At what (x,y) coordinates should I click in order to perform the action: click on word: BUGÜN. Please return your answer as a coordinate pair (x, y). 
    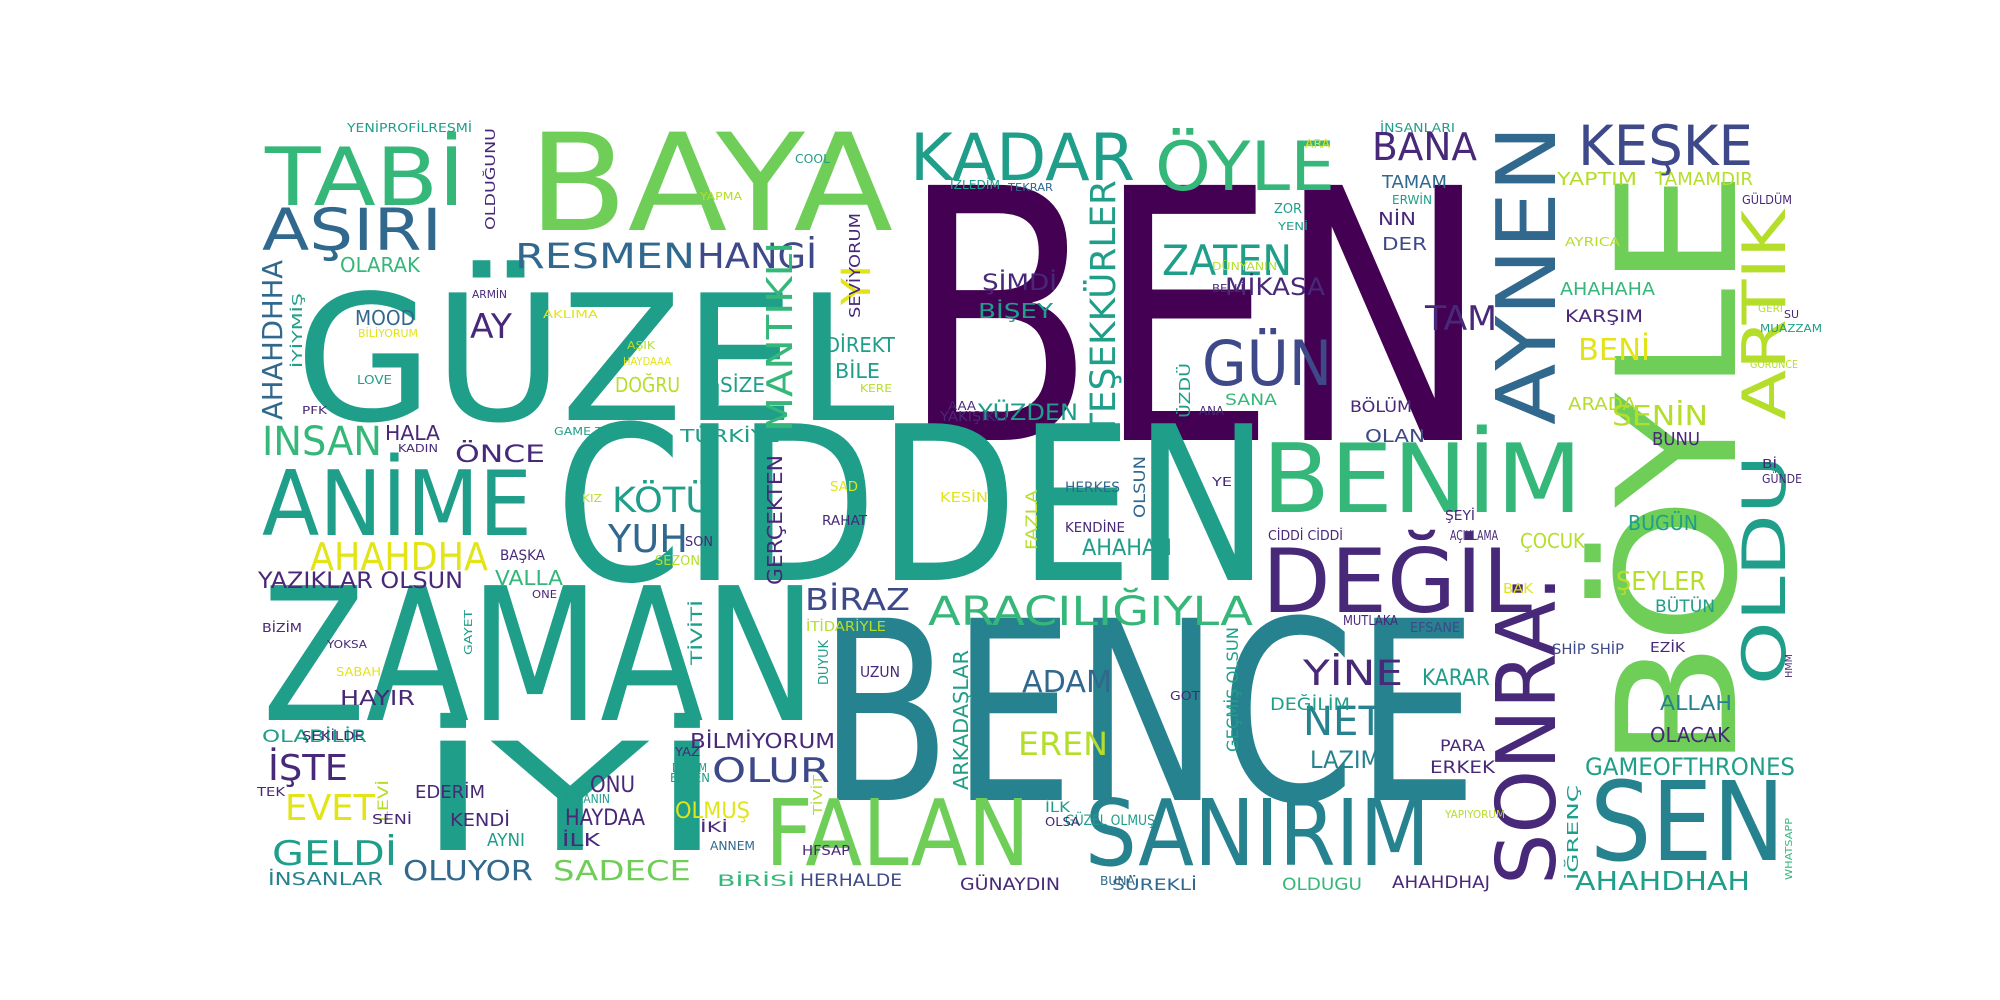
    Looking at the image, I should click on (1663, 523).